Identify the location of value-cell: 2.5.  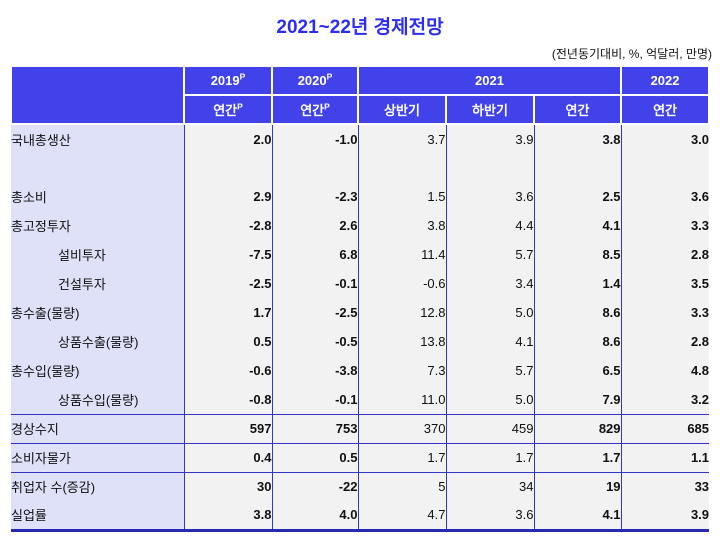
(578, 196).